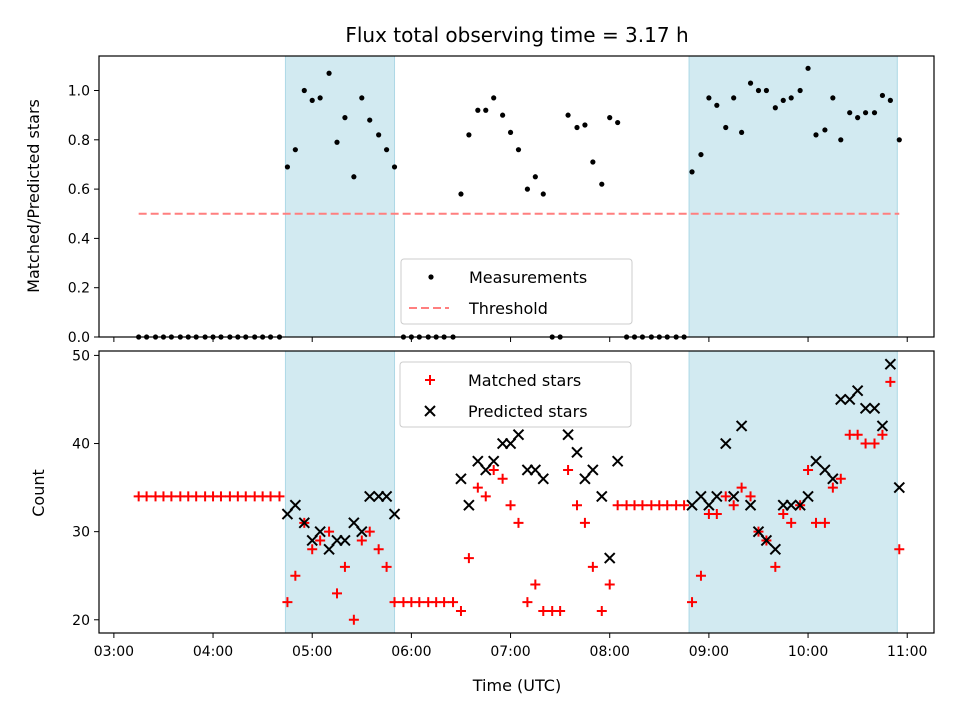  I want to click on x-axis-label: Time (UTC), so click(516, 685).